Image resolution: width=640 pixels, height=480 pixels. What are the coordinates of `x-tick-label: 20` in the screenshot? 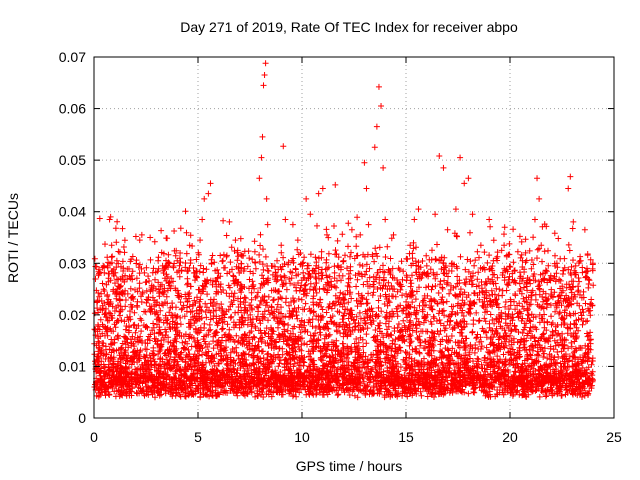 It's located at (510, 437).